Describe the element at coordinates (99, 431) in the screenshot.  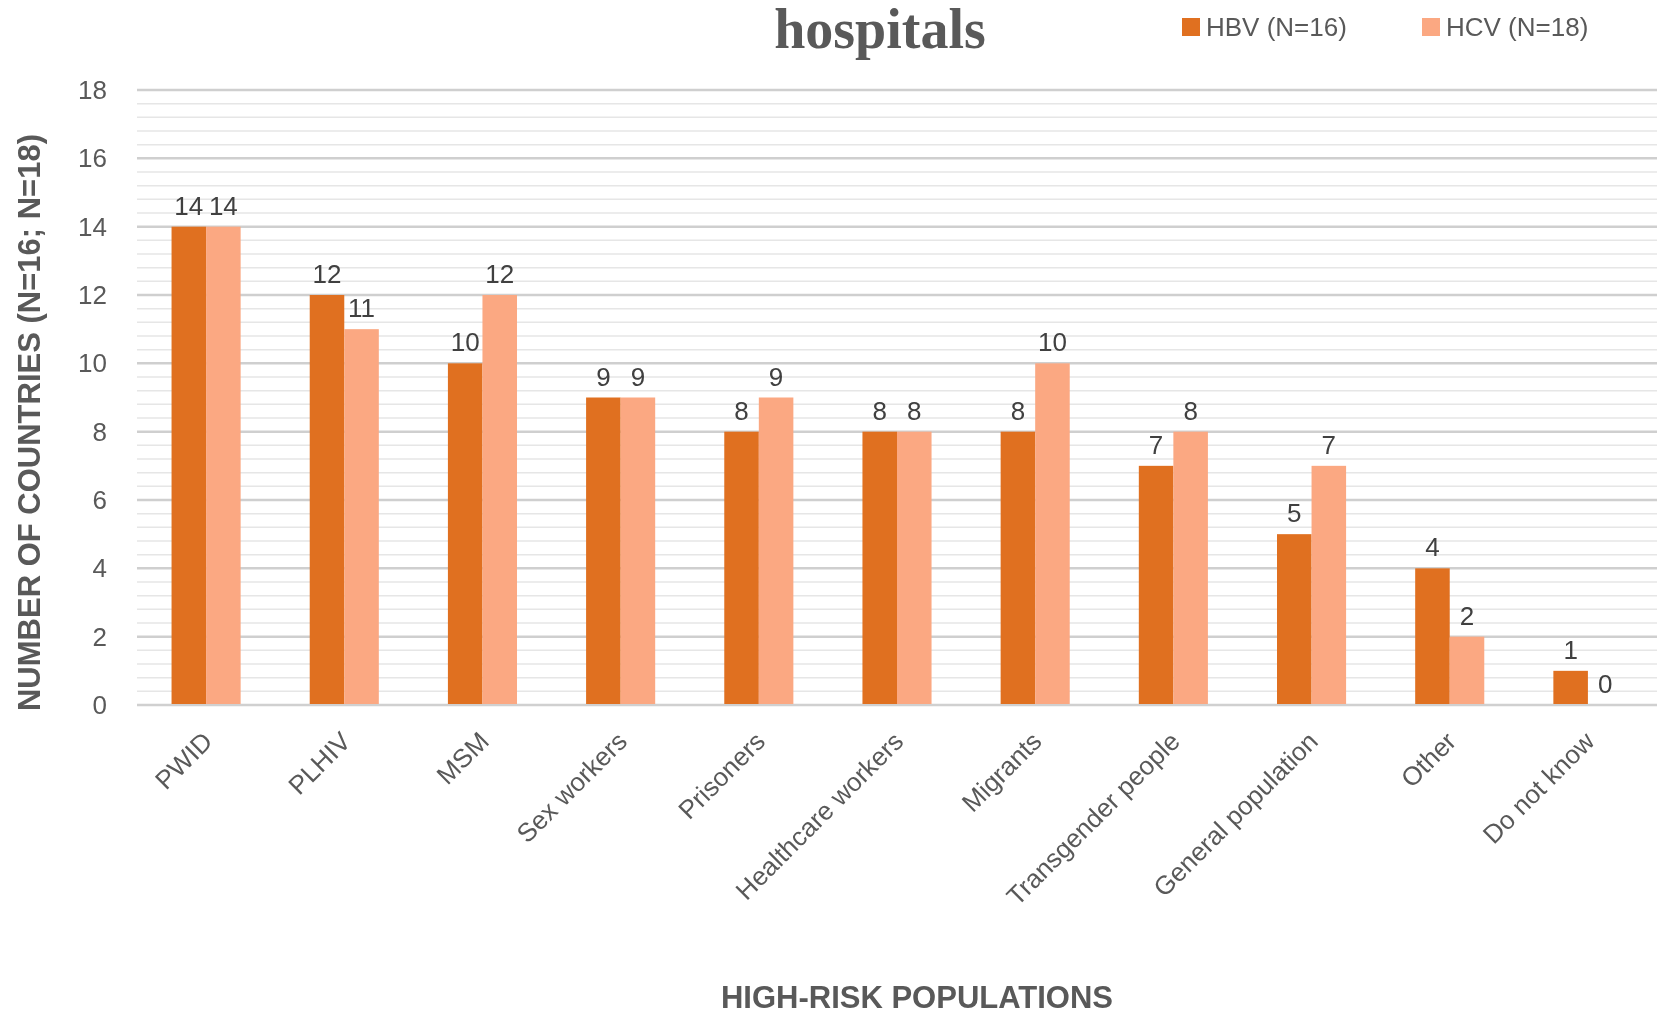
I see `y-tick-label: 8` at that location.